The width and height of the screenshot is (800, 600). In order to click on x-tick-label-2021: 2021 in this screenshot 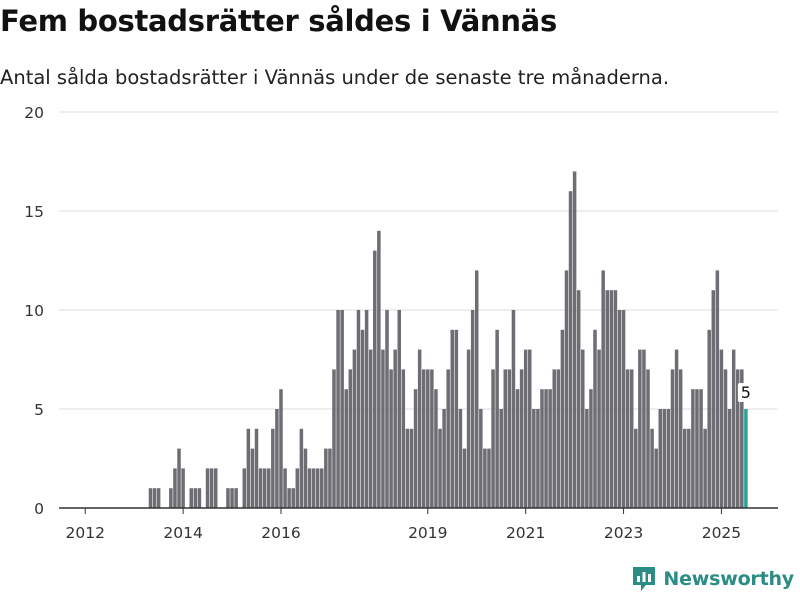, I will do `click(525, 533)`.